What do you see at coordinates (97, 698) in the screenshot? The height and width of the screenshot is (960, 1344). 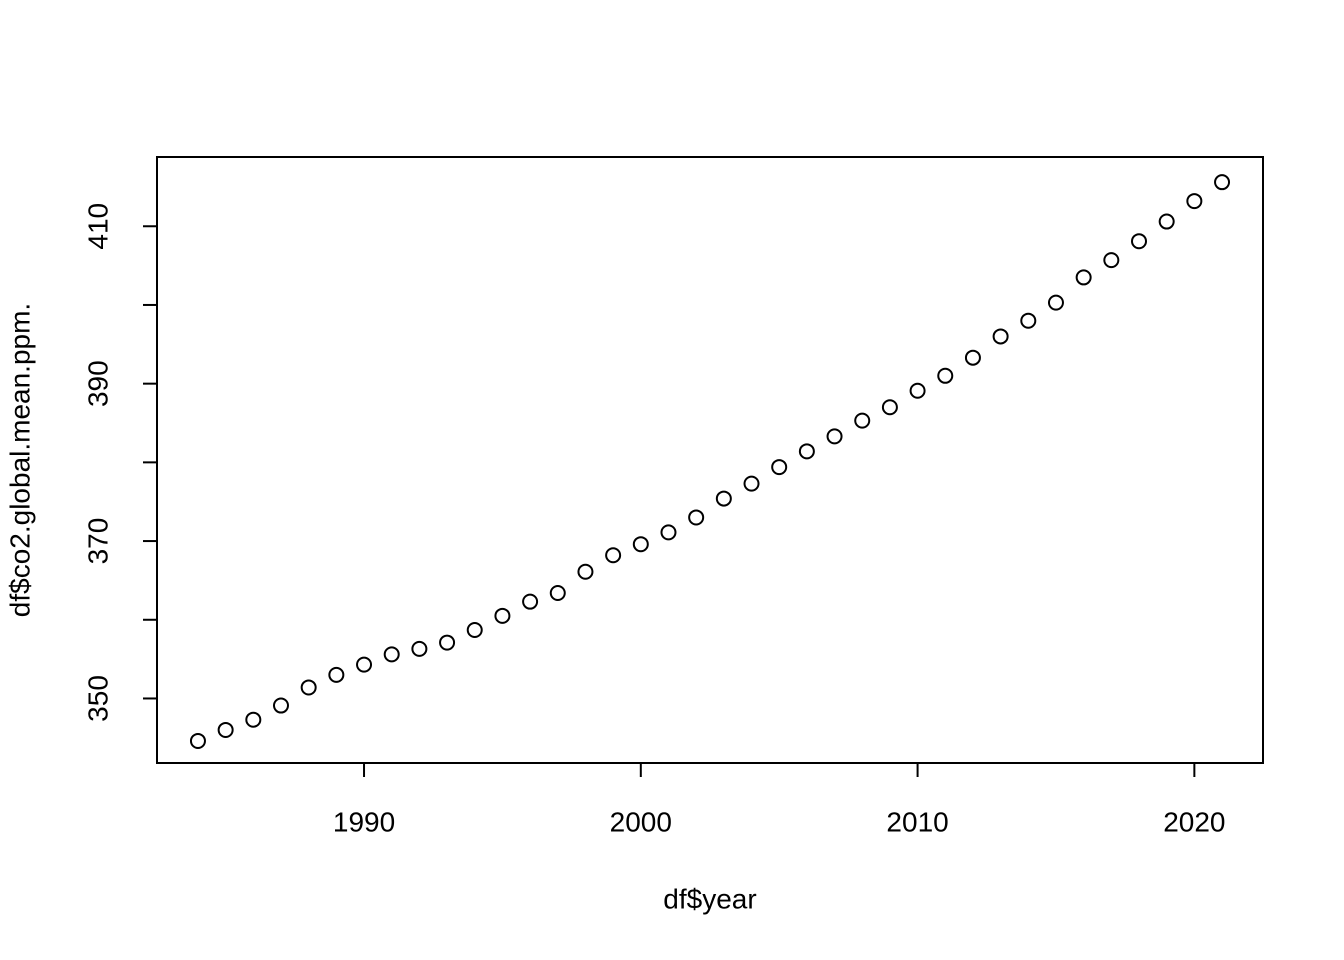 I see `y-tick-label: 350` at bounding box center [97, 698].